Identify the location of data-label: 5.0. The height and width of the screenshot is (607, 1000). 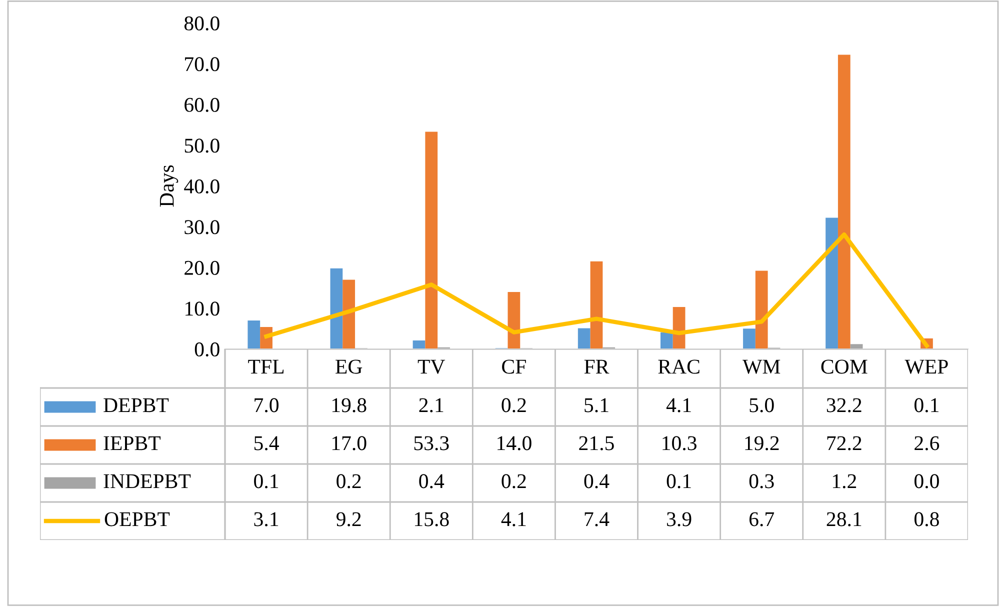
(762, 405).